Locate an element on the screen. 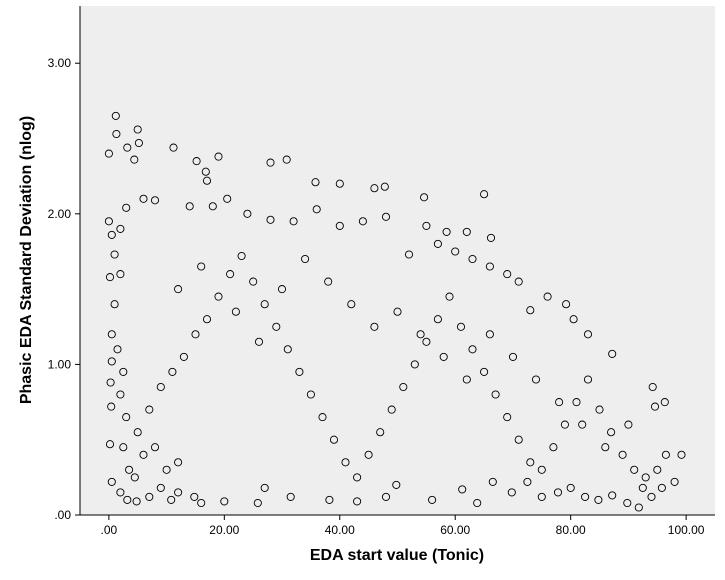  y-axis-ticks: .00 1.00 2.00 3.00 is located at coordinates (64, 289).